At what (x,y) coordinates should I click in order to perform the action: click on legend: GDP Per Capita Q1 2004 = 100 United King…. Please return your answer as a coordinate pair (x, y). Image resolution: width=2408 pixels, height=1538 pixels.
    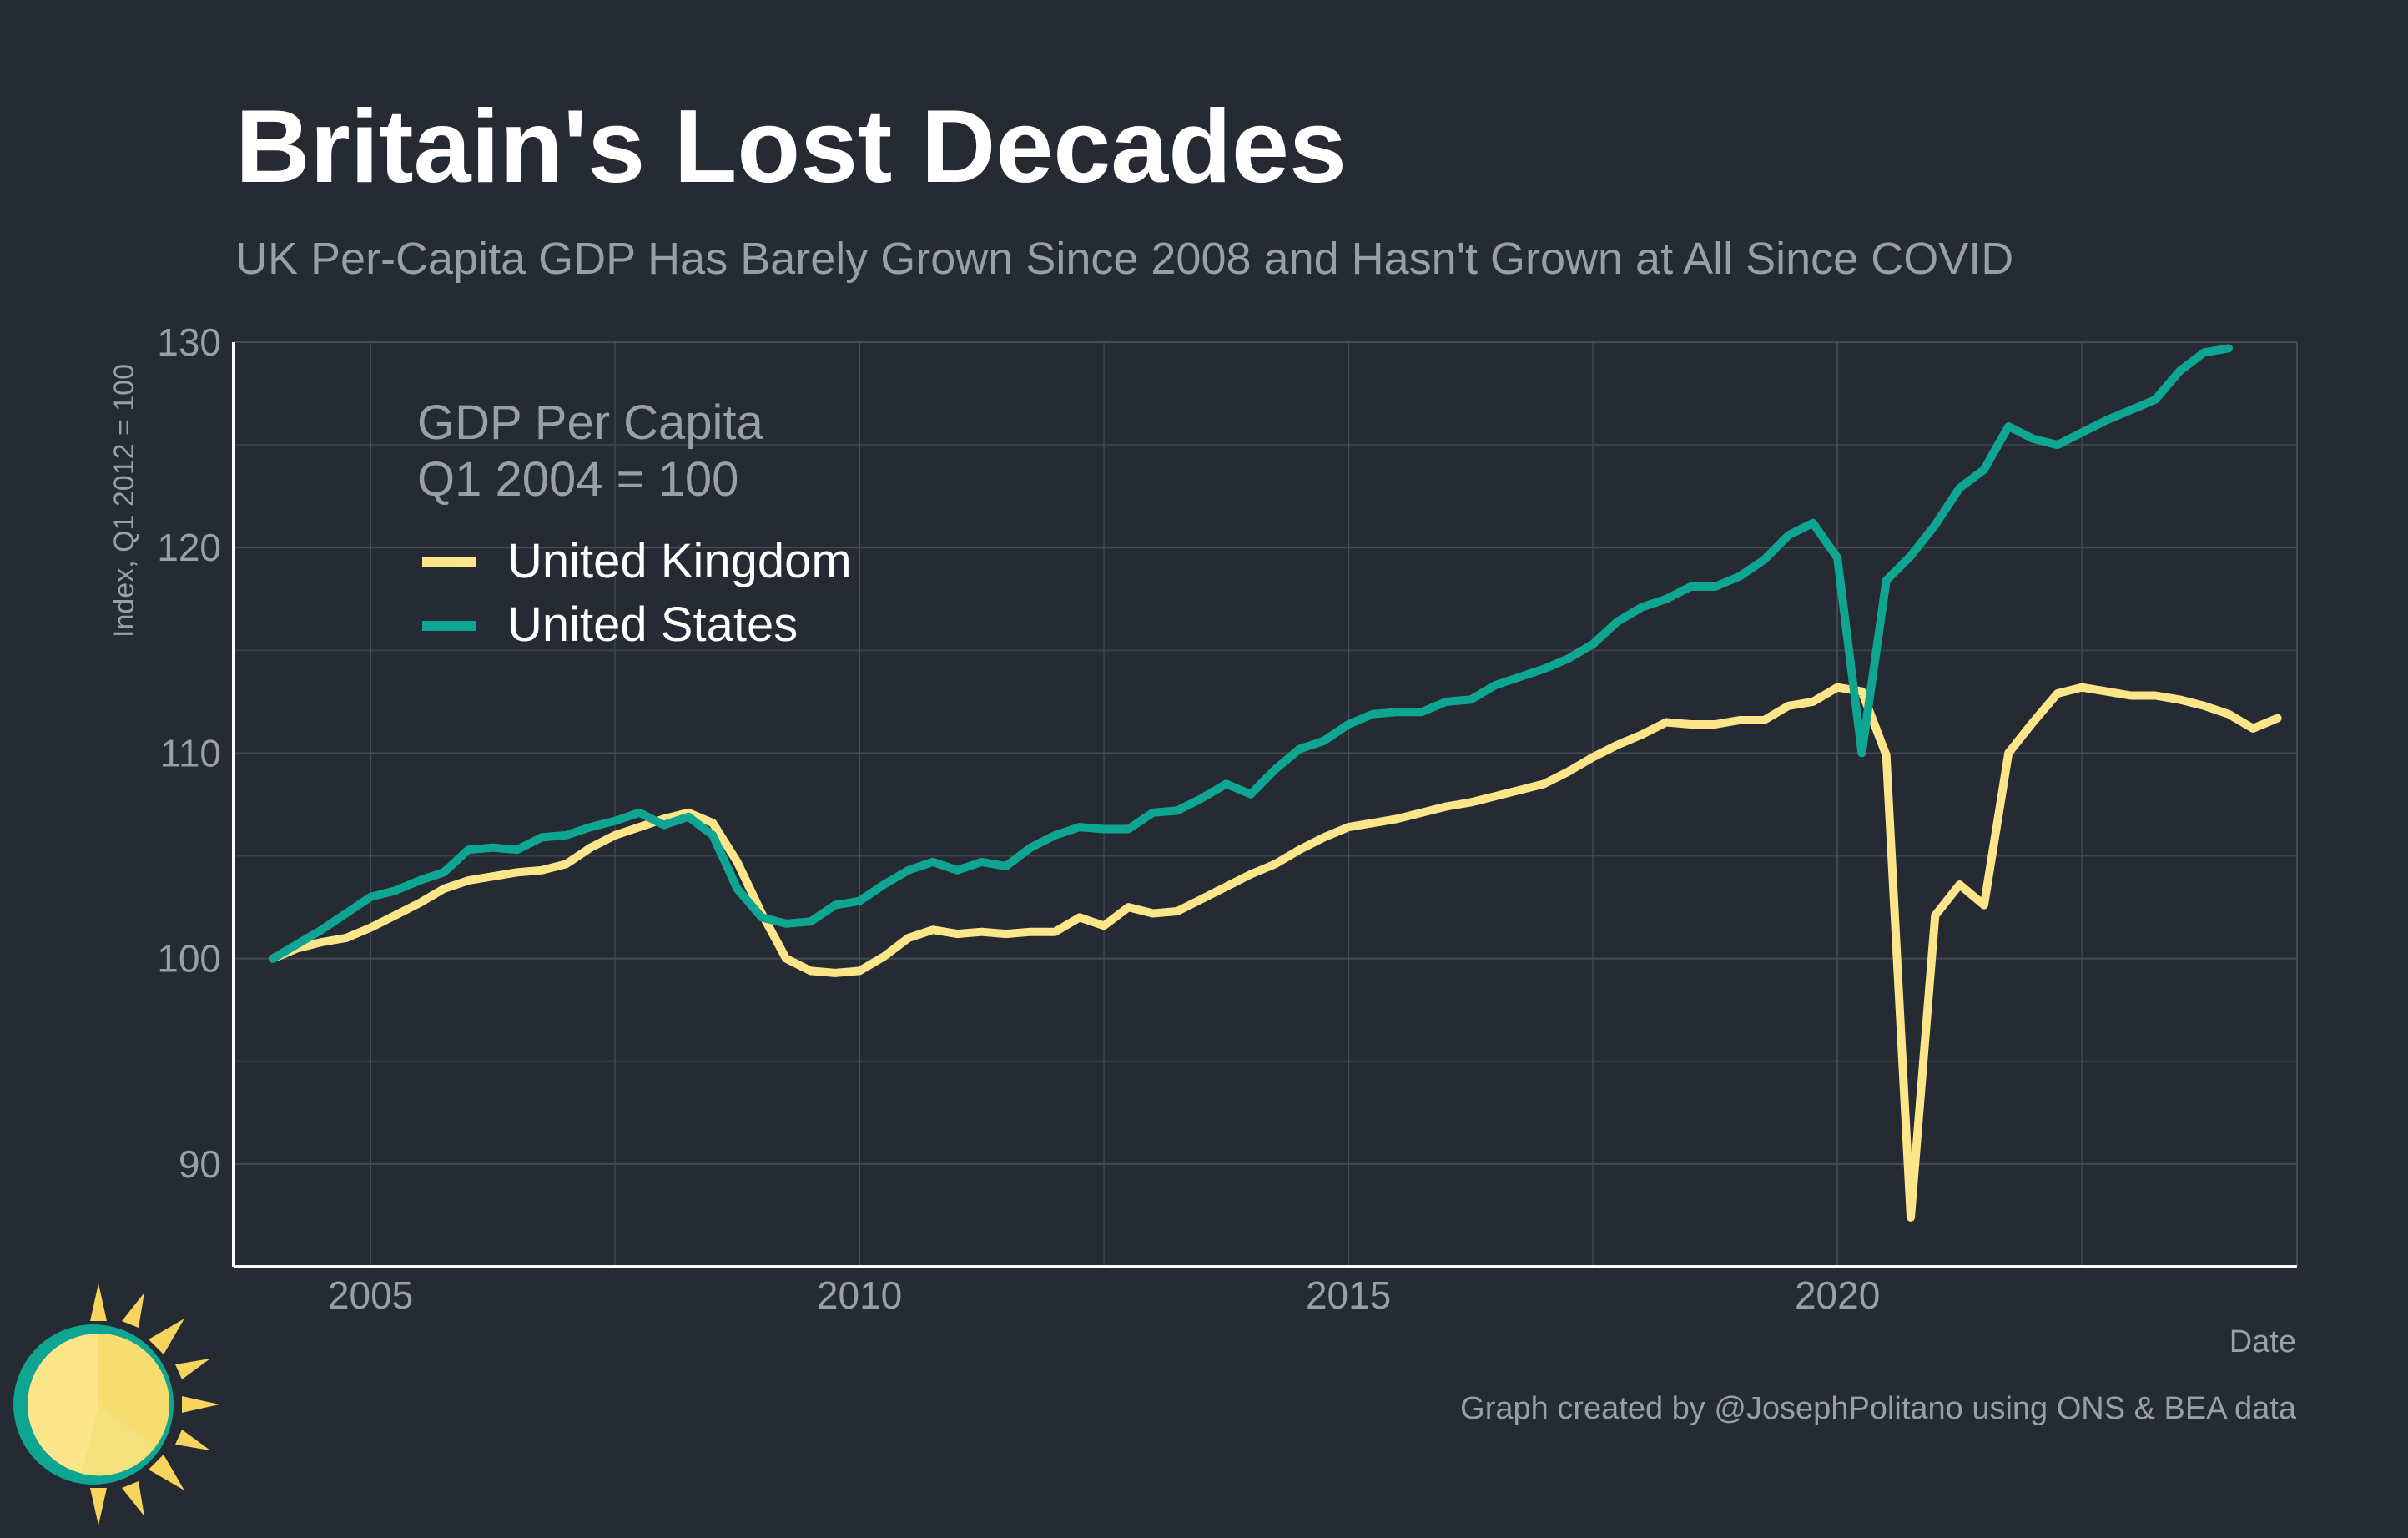
    Looking at the image, I should click on (634, 524).